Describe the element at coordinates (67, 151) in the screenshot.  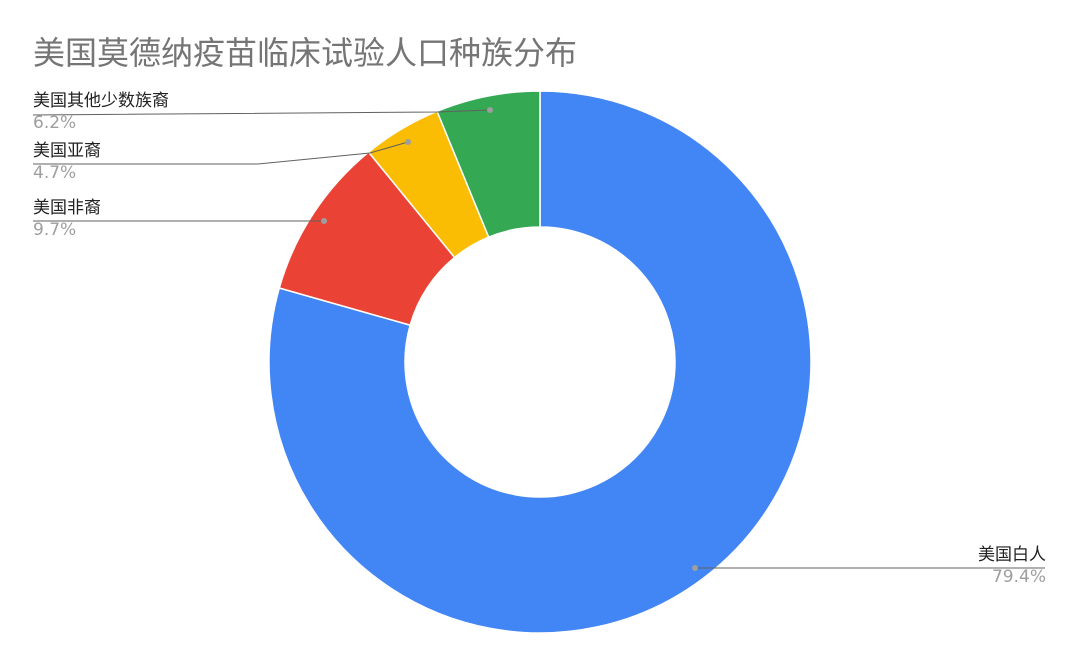
I see `slice-name: 美国亚裔` at that location.